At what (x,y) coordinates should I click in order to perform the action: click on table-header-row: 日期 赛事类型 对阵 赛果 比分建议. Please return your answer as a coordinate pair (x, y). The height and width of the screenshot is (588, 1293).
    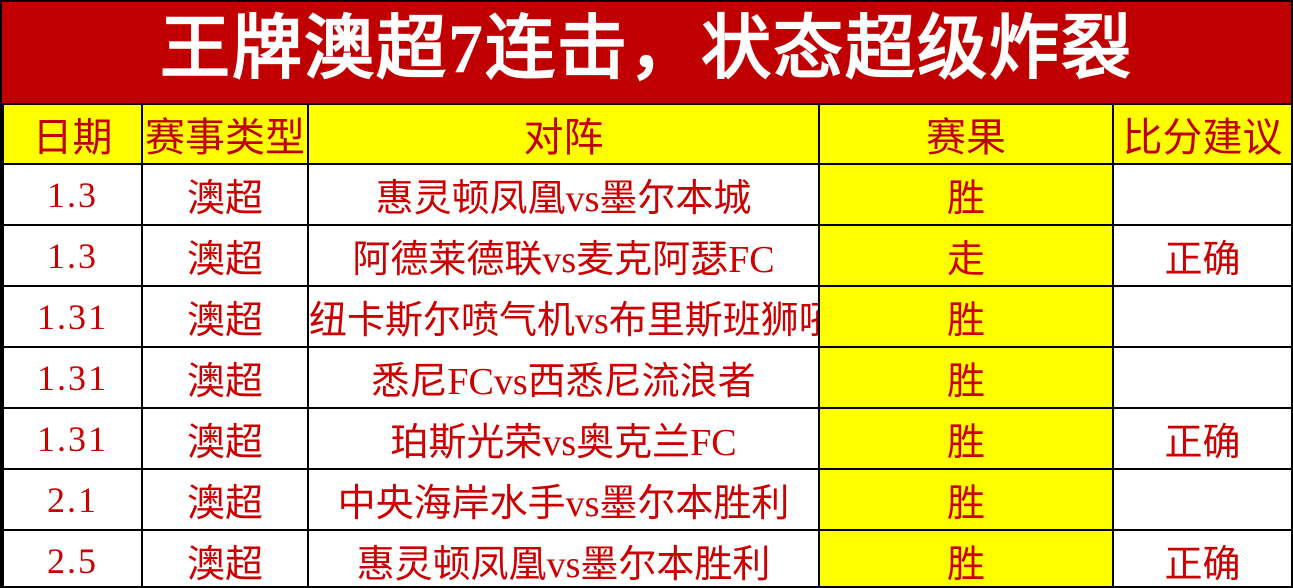
    Looking at the image, I should click on (646, 134).